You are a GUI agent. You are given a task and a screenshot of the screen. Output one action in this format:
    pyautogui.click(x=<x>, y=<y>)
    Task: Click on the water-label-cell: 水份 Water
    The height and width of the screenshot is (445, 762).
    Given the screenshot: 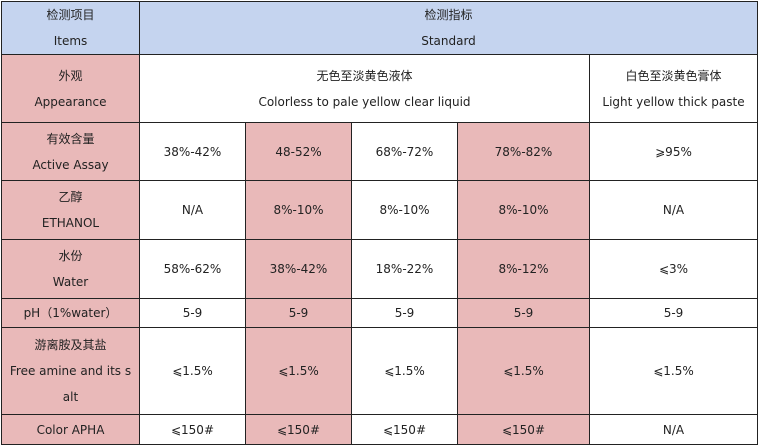 What is the action you would take?
    pyautogui.click(x=70, y=269)
    